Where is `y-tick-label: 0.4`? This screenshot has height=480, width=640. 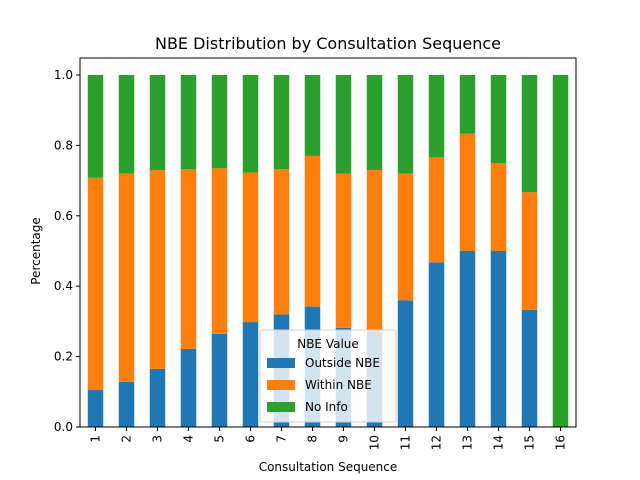
y-tick-label: 0.4 is located at coordinates (63, 286).